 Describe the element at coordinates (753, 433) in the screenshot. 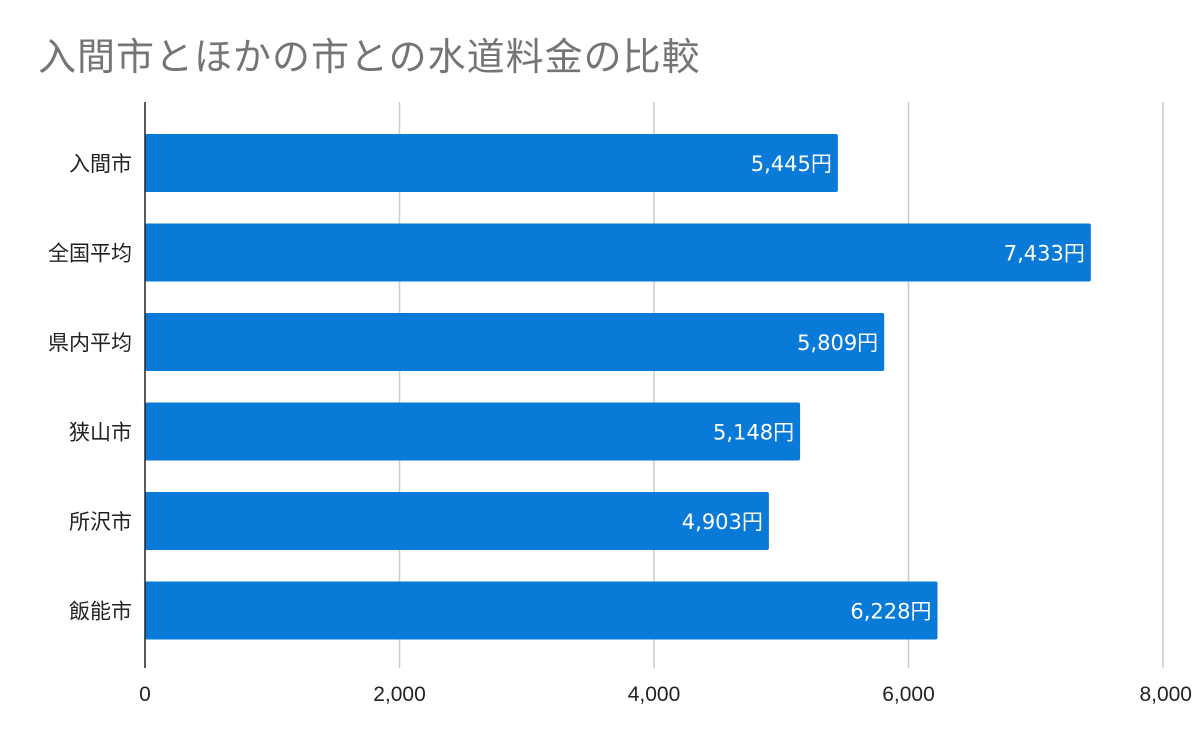

I see `data-label: 5,148円` at that location.